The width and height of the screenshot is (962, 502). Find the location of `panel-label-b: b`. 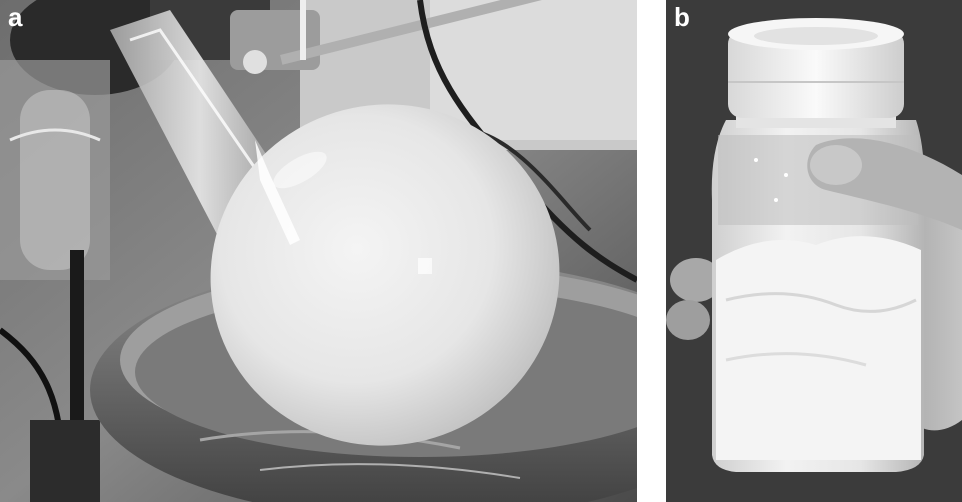

panel-label-b: b is located at coordinates (682, 17).